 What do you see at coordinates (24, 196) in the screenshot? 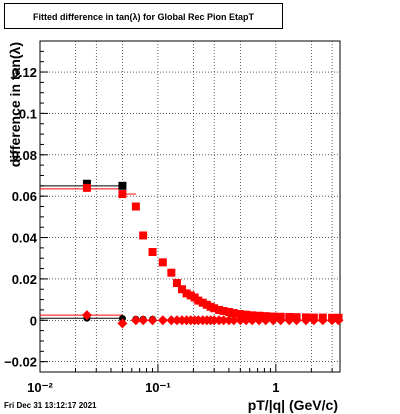
I see `y-tick-label: 0.06` at bounding box center [24, 196].